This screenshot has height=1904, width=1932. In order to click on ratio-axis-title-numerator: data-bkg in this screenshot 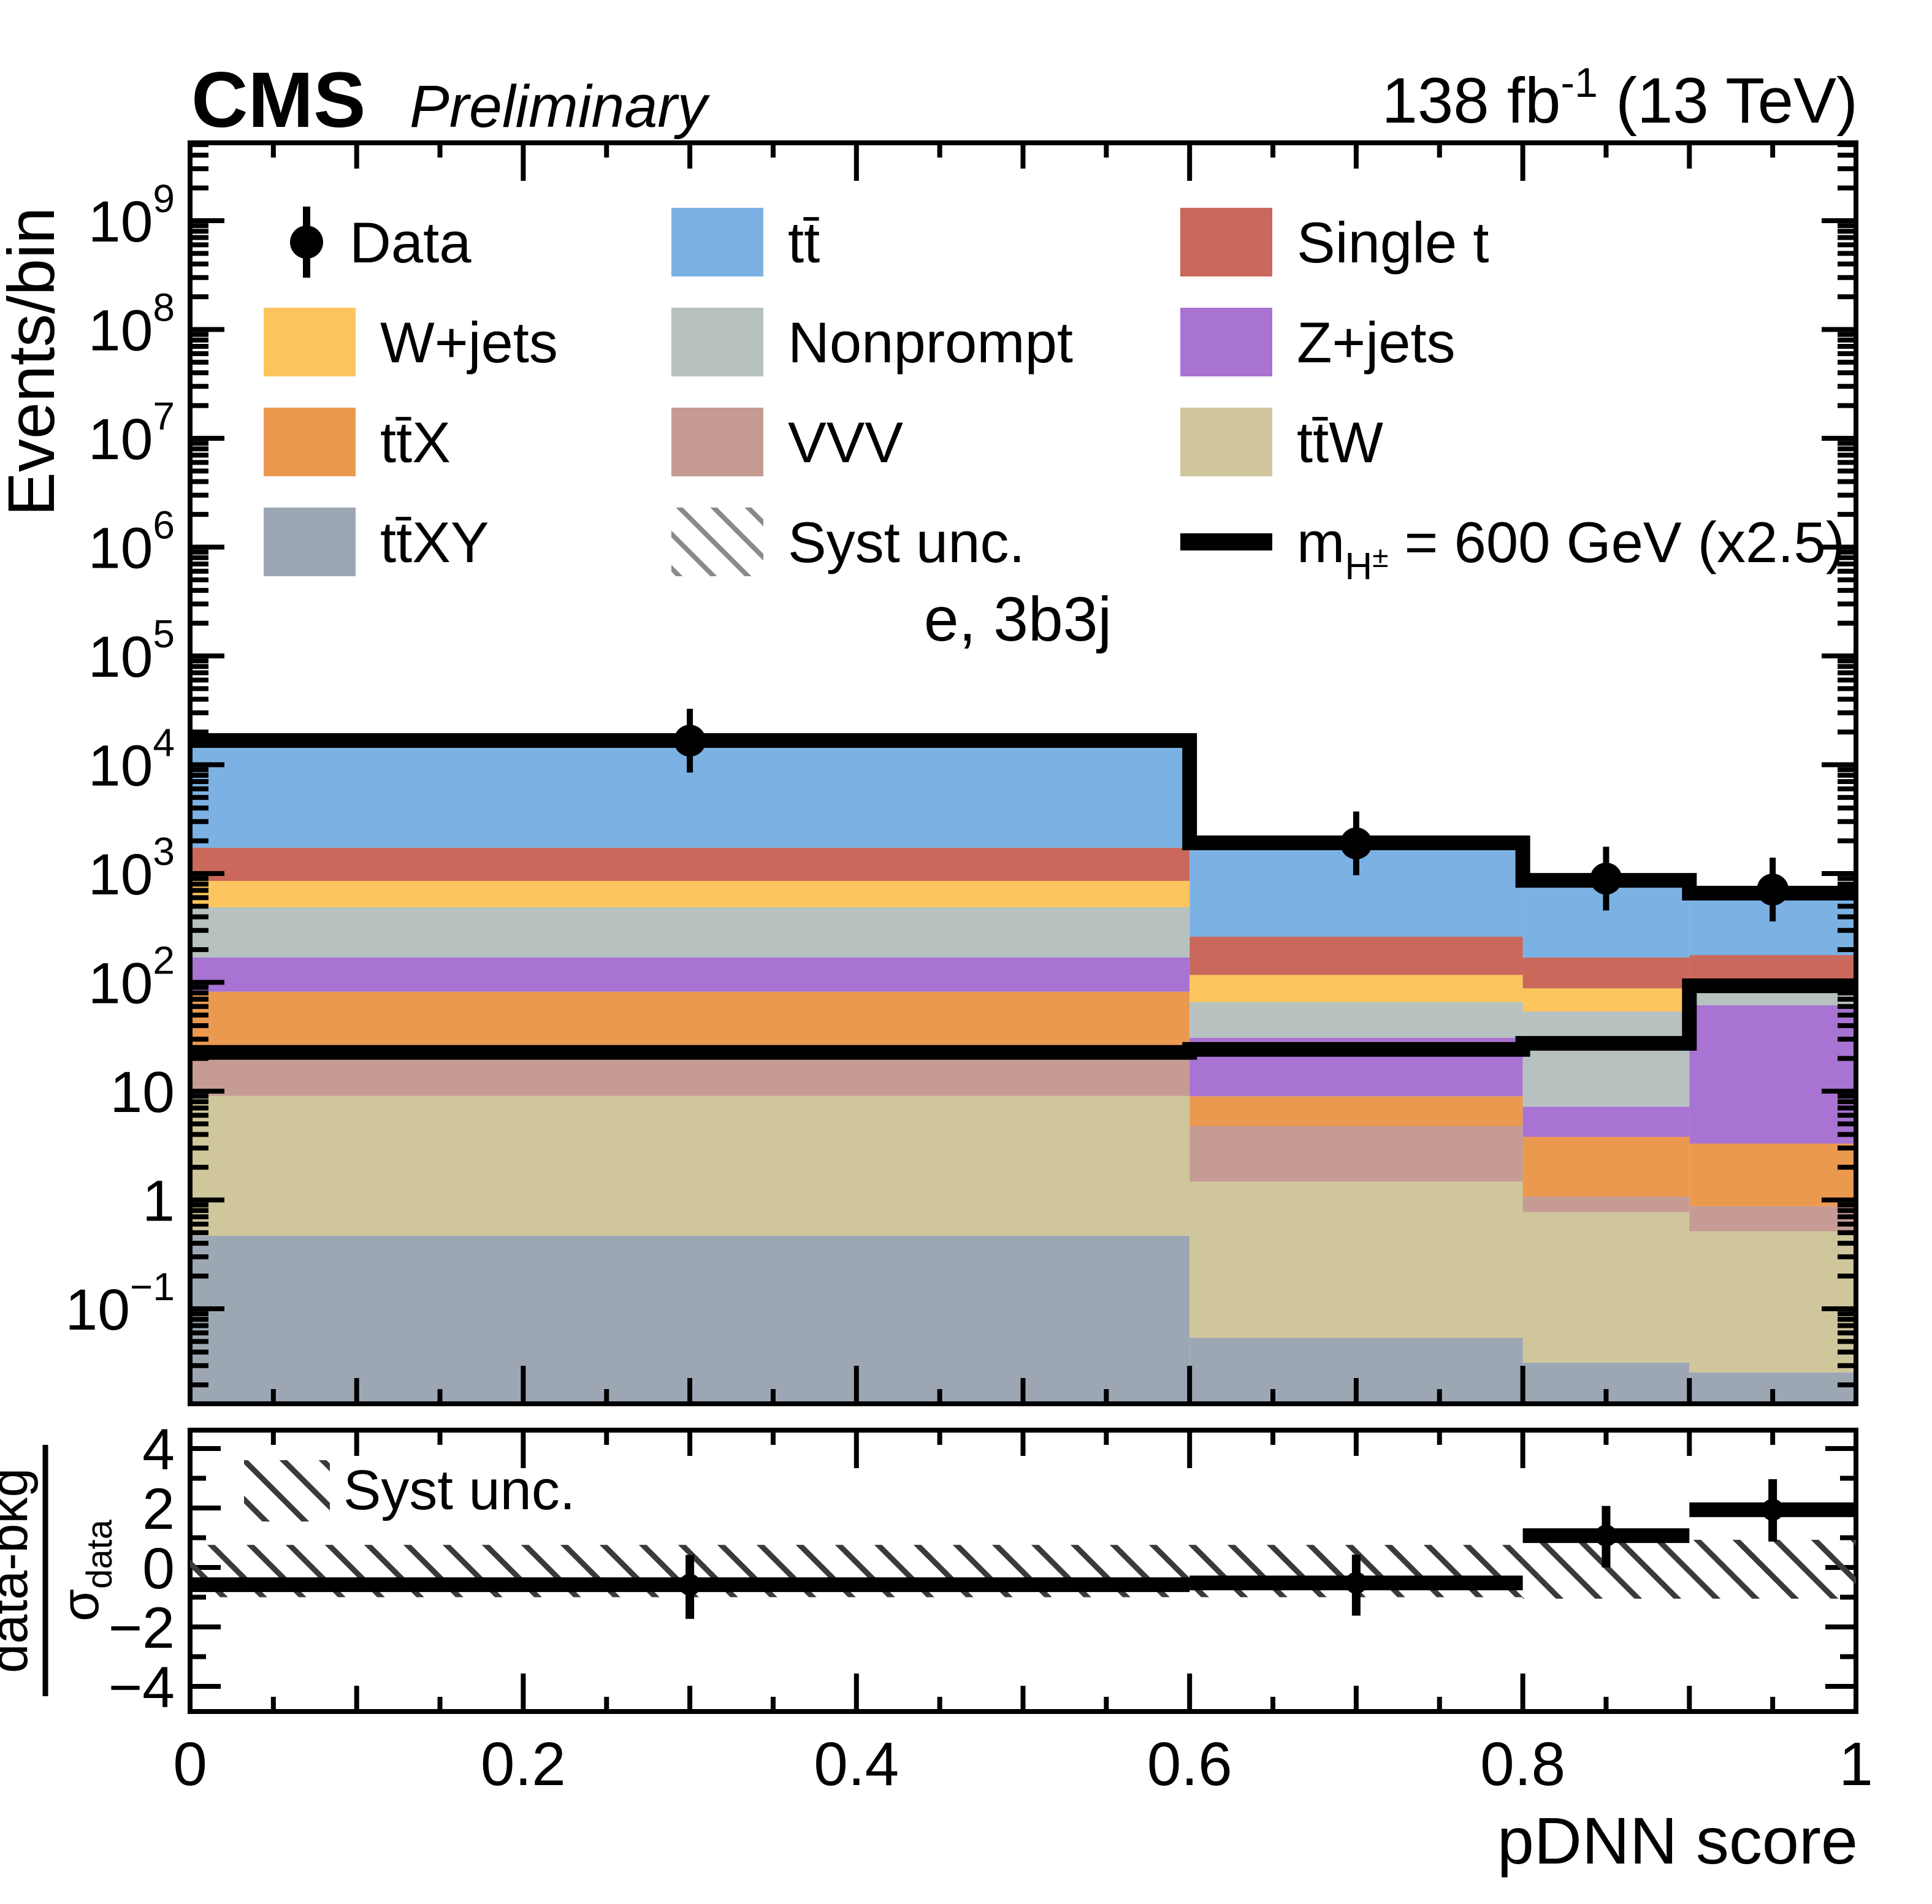, I will do `click(19, 1571)`.